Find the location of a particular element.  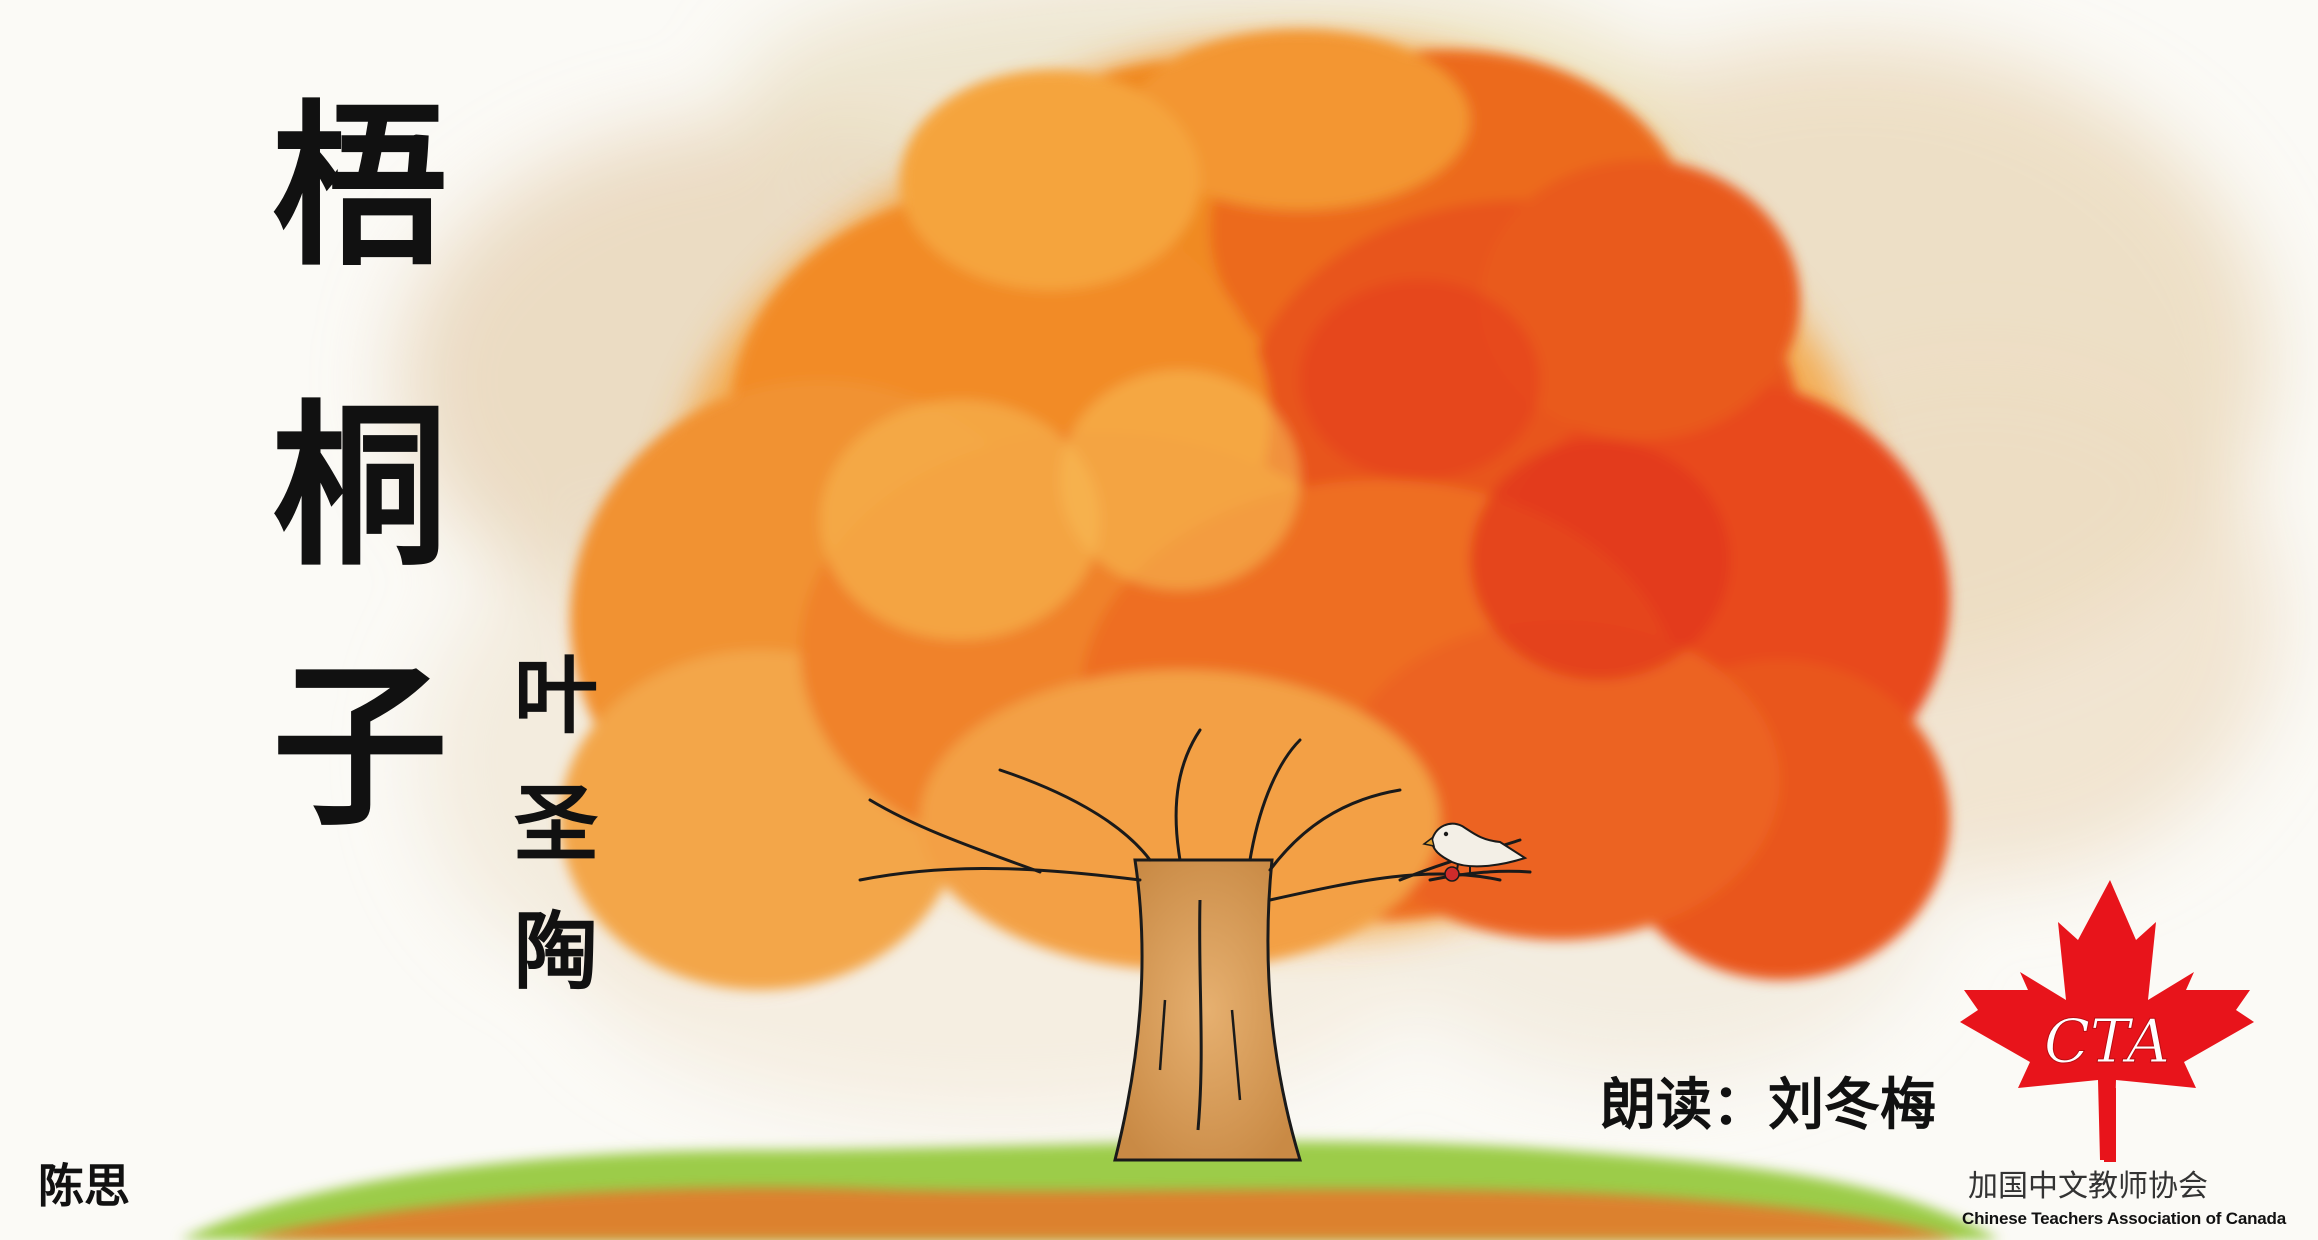

grass is located at coordinates (1090, 1190).